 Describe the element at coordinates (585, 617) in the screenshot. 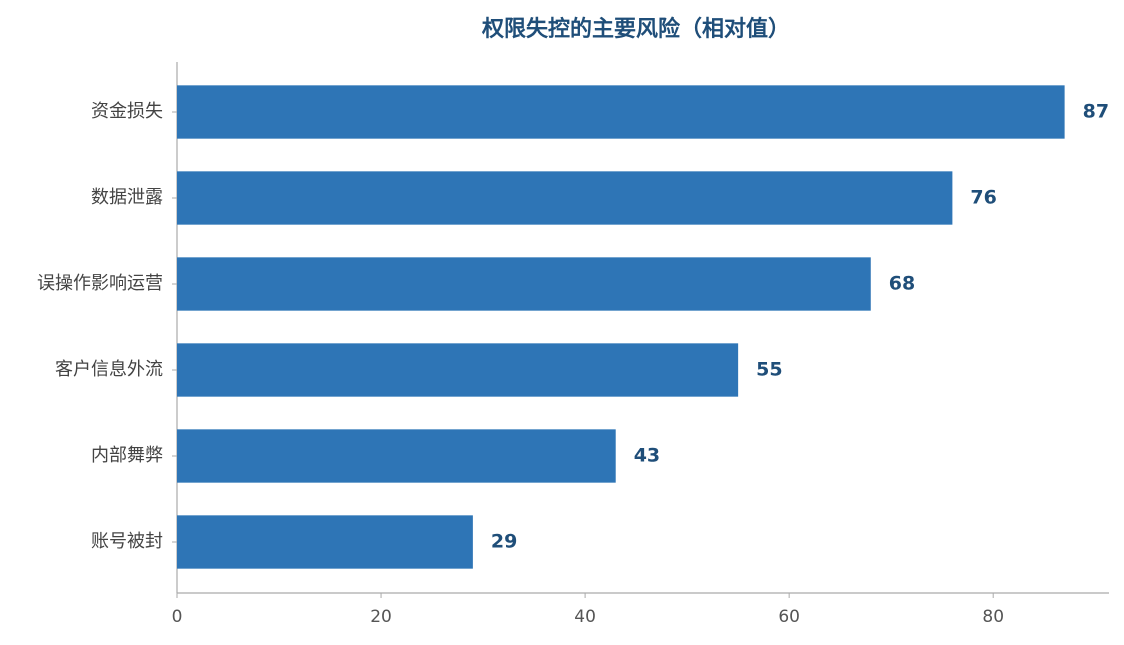

I see `x-tick-label: 40` at that location.